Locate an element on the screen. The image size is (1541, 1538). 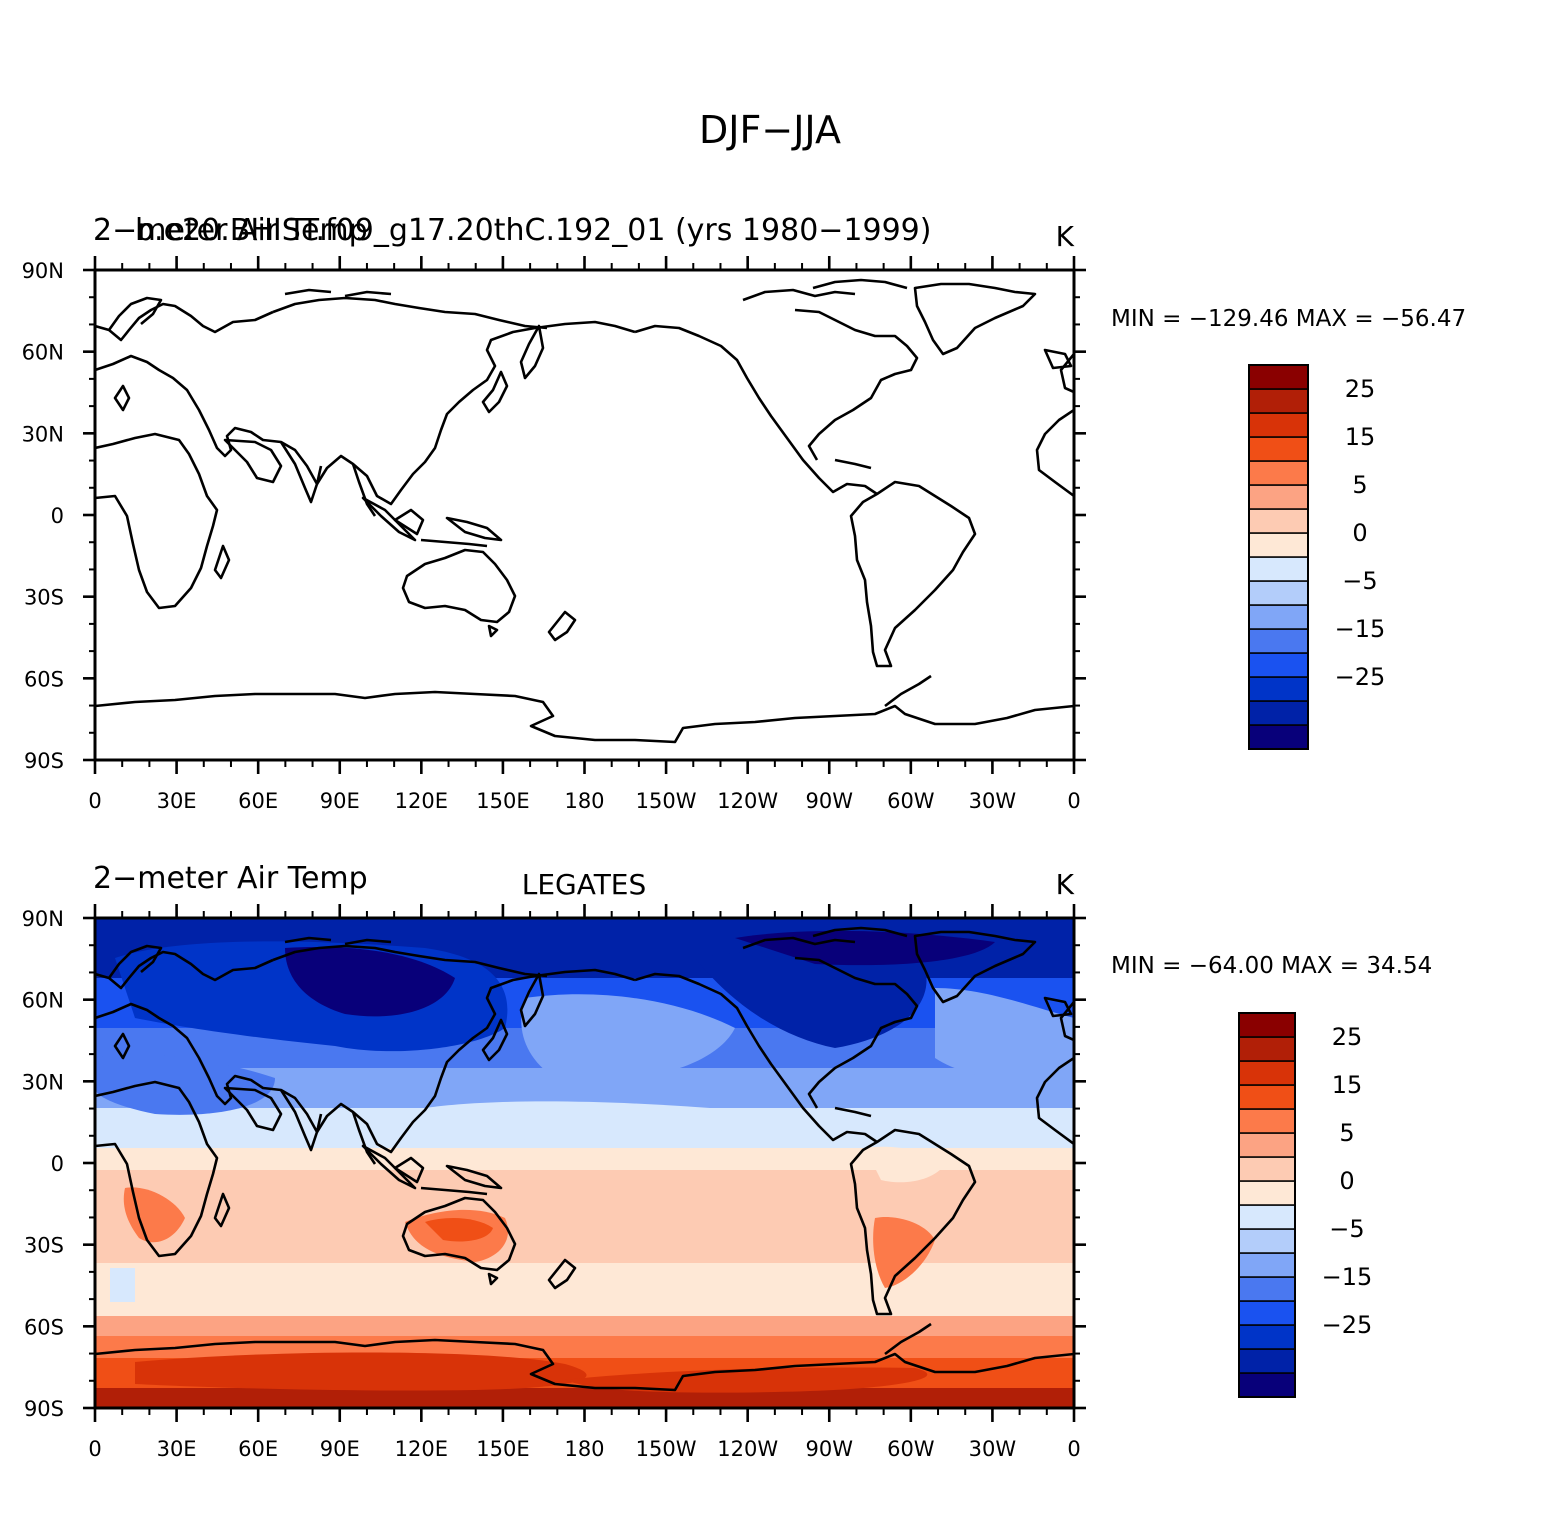
region-tropical-pacific is located at coordinates (582, 1122).